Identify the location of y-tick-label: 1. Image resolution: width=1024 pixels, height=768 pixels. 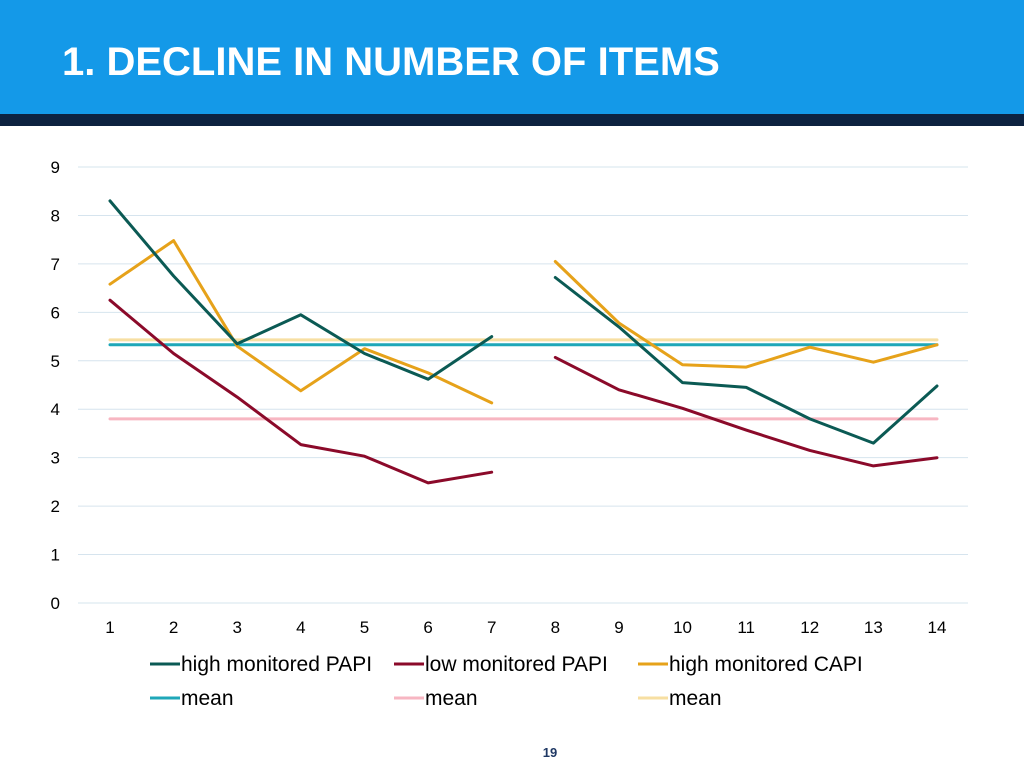
(55, 555).